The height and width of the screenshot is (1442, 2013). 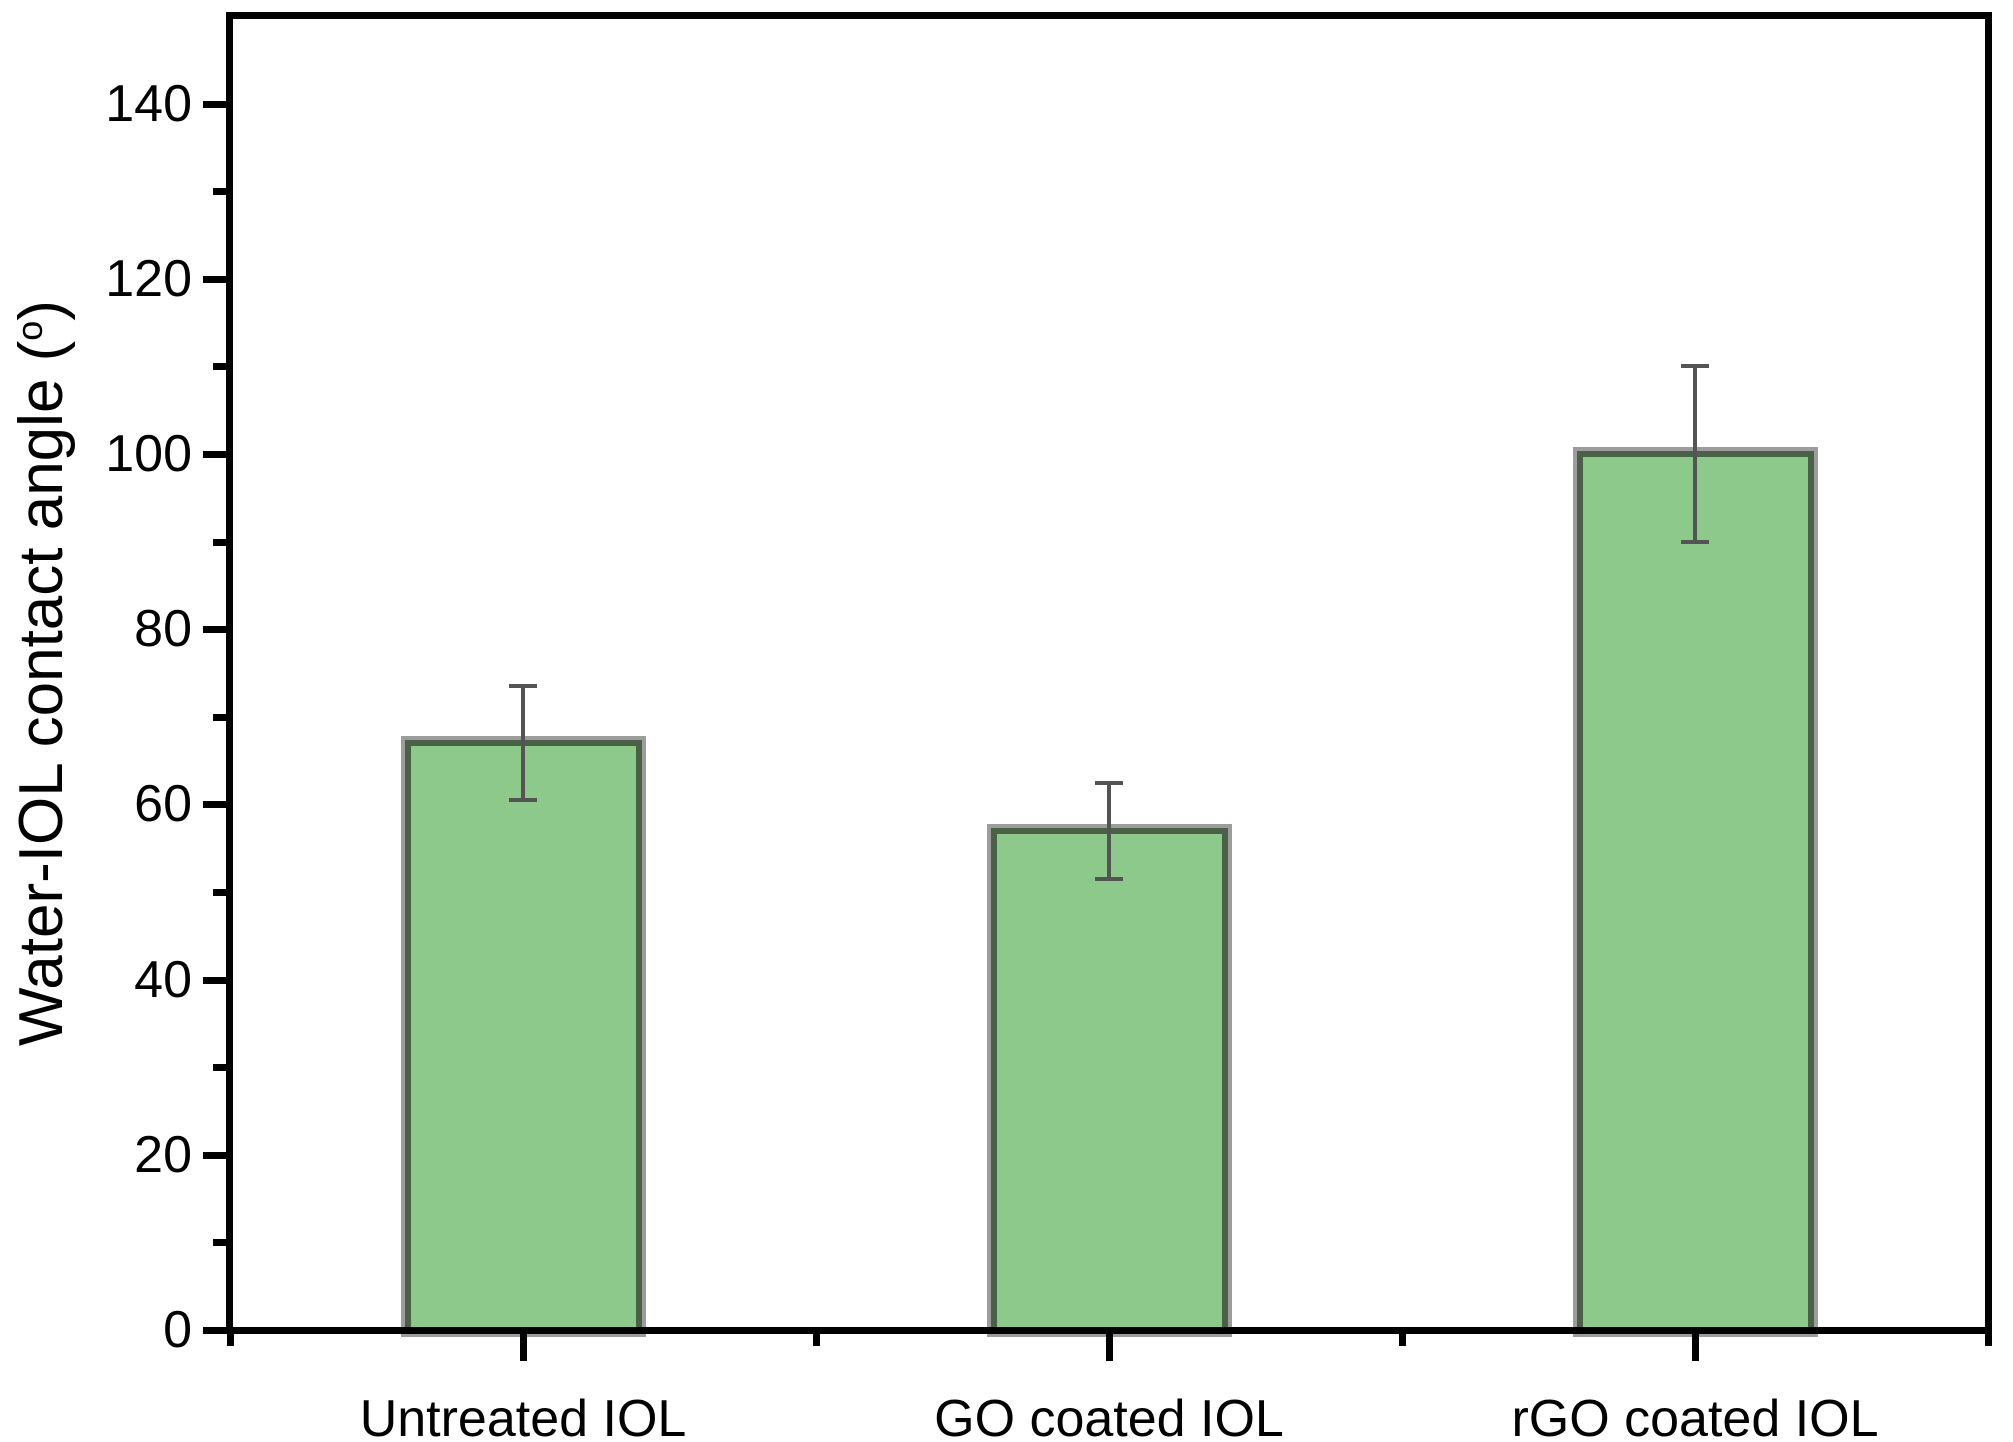 What do you see at coordinates (163, 980) in the screenshot?
I see `y-axis-tick-label: 40` at bounding box center [163, 980].